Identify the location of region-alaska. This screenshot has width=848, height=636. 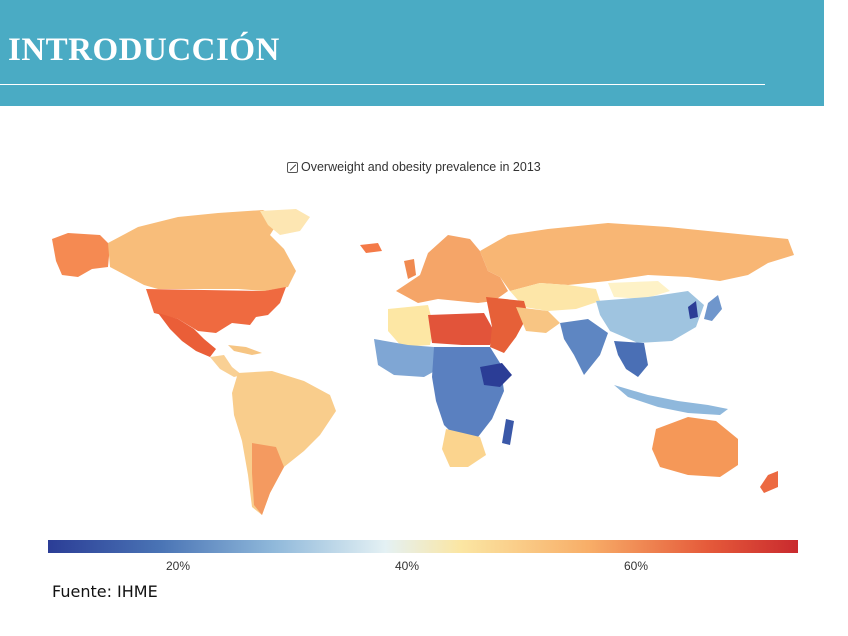
(81, 255).